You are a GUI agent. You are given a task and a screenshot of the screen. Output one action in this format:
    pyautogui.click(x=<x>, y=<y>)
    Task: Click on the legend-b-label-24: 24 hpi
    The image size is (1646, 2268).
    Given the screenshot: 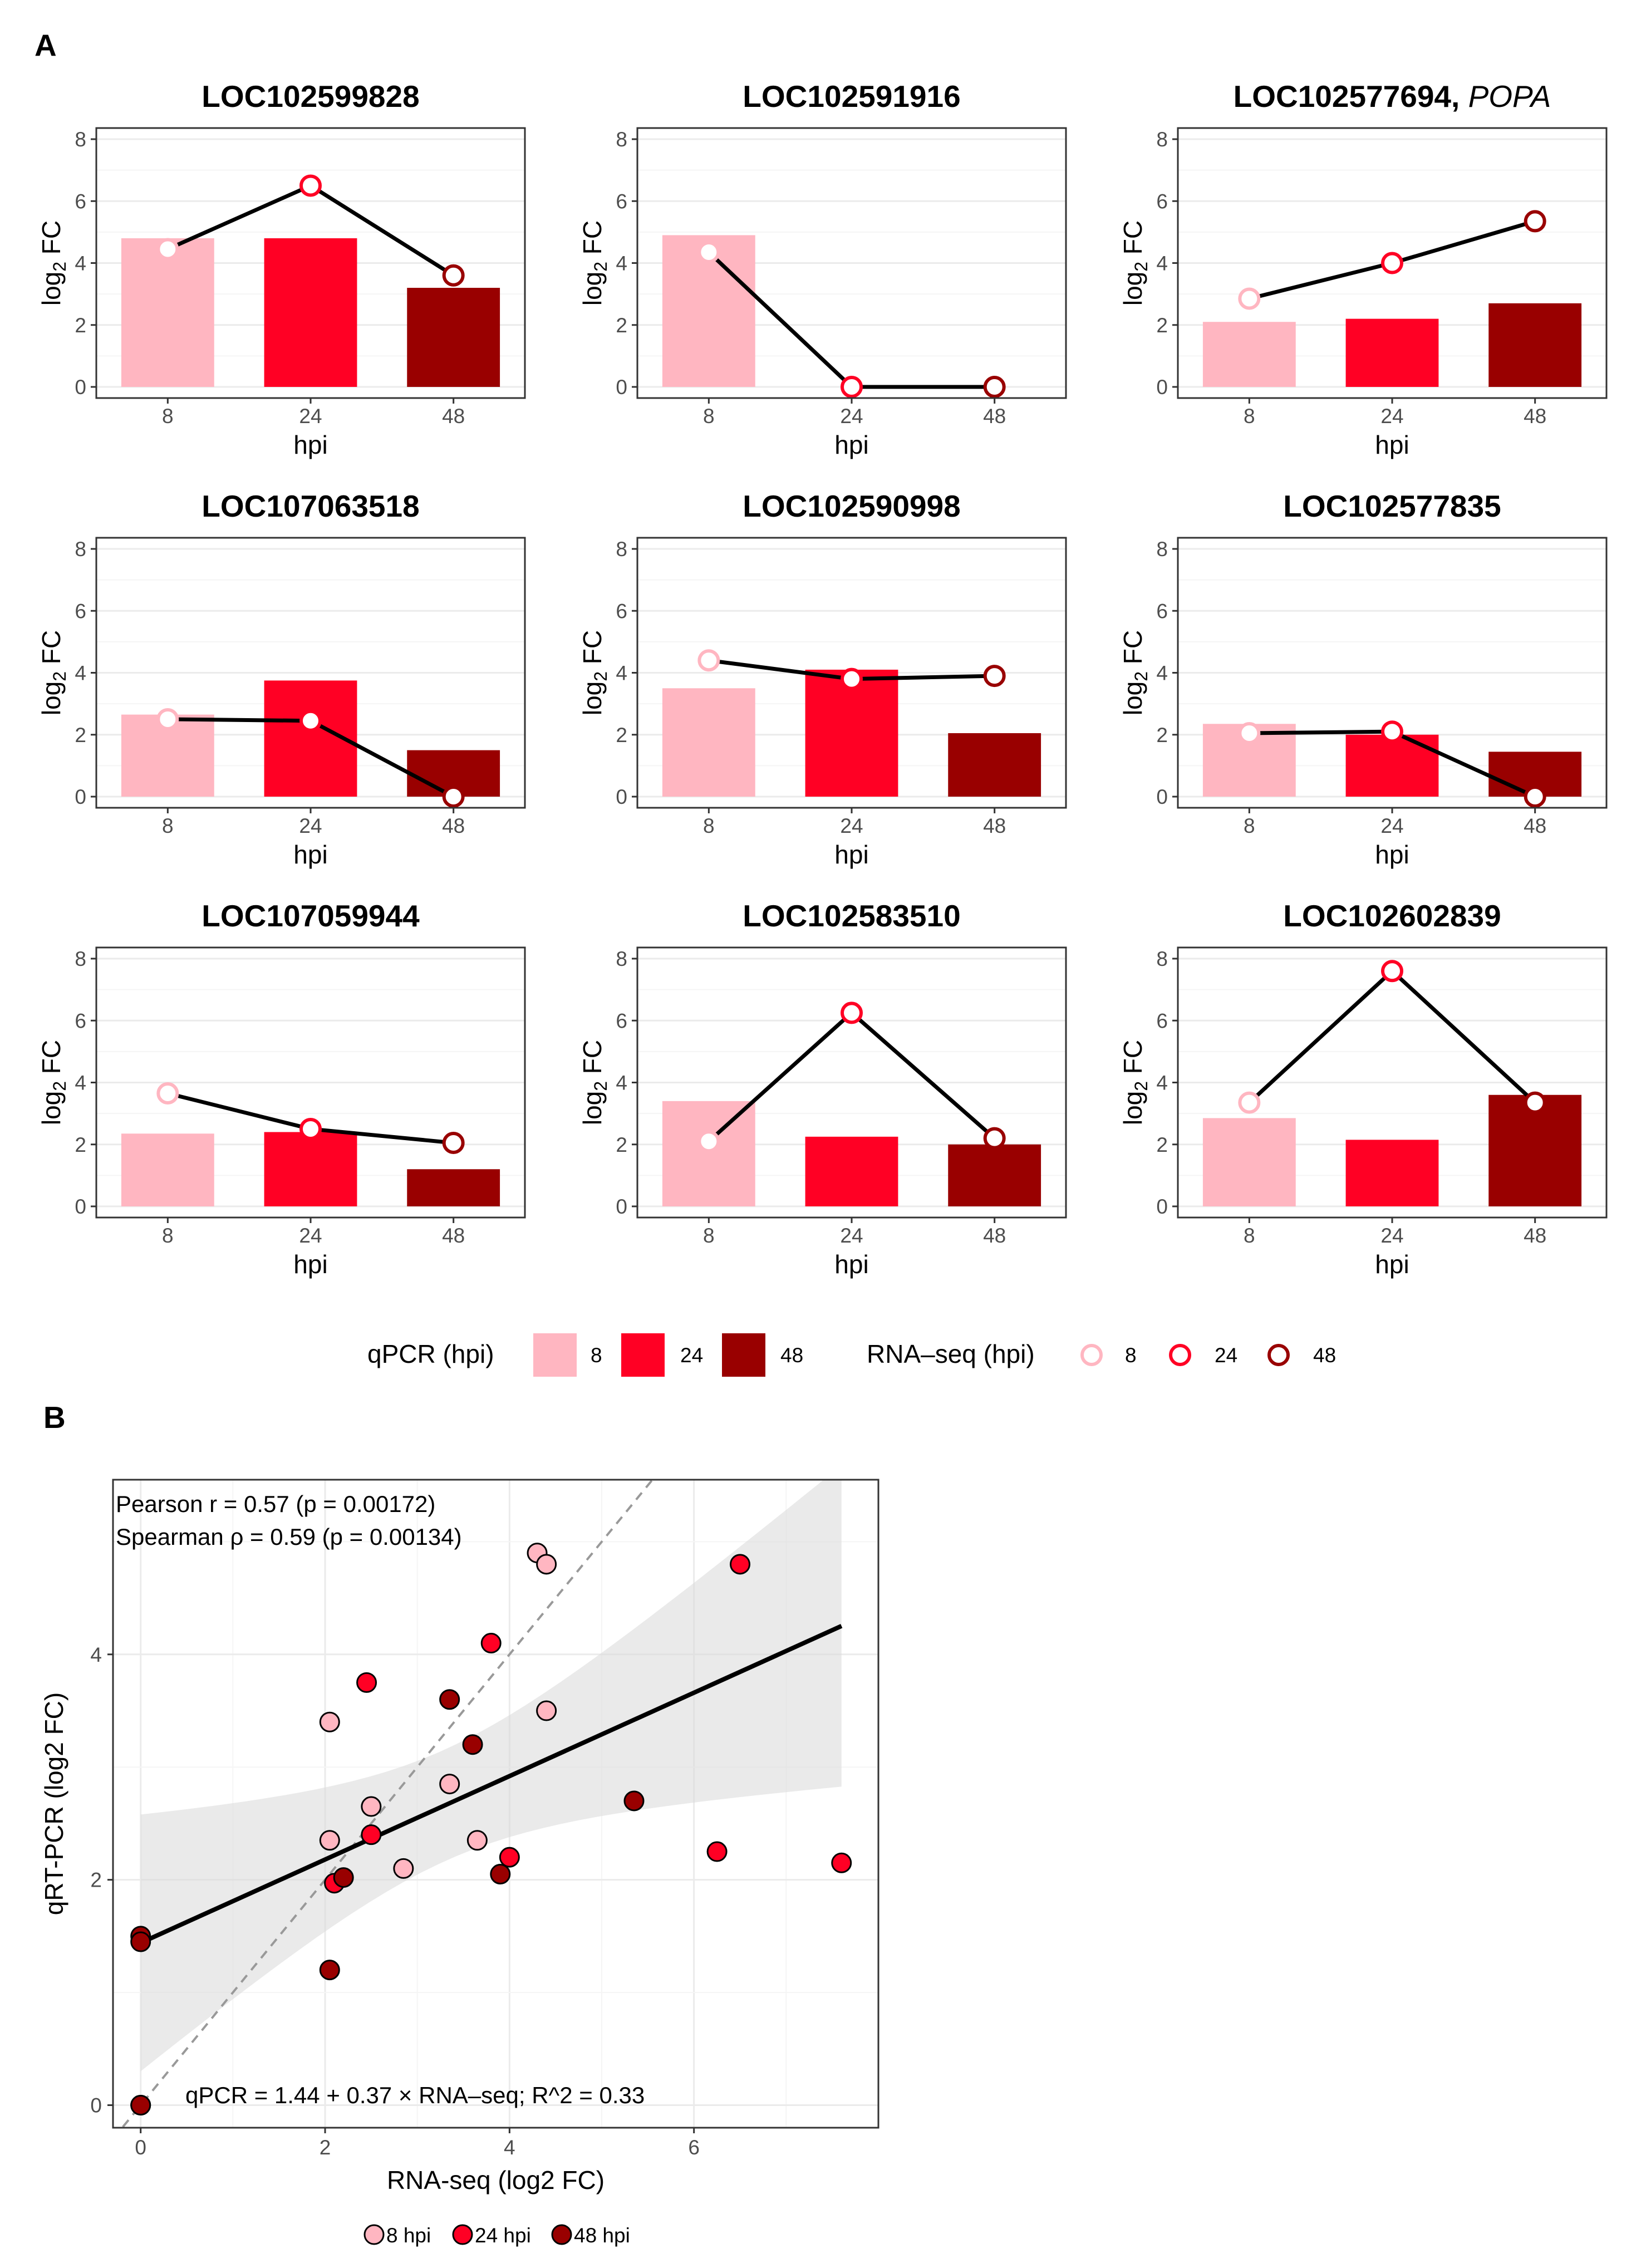 What is the action you would take?
    pyautogui.click(x=503, y=2235)
    